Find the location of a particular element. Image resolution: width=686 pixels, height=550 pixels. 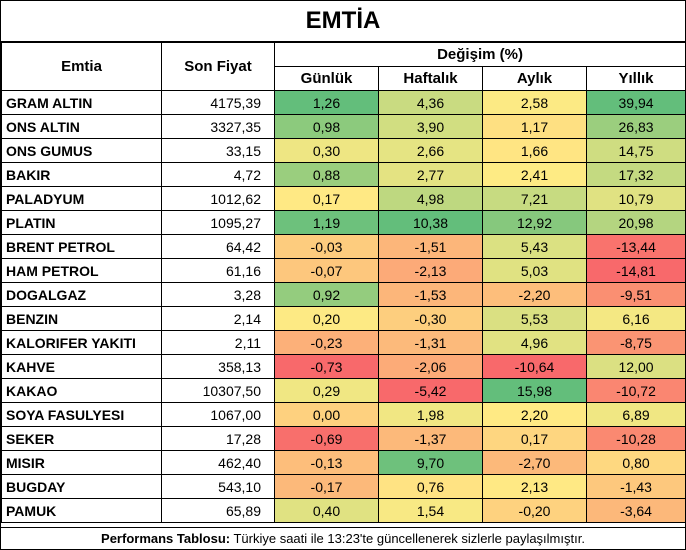

last-price: 3,28 is located at coordinates (218, 294).